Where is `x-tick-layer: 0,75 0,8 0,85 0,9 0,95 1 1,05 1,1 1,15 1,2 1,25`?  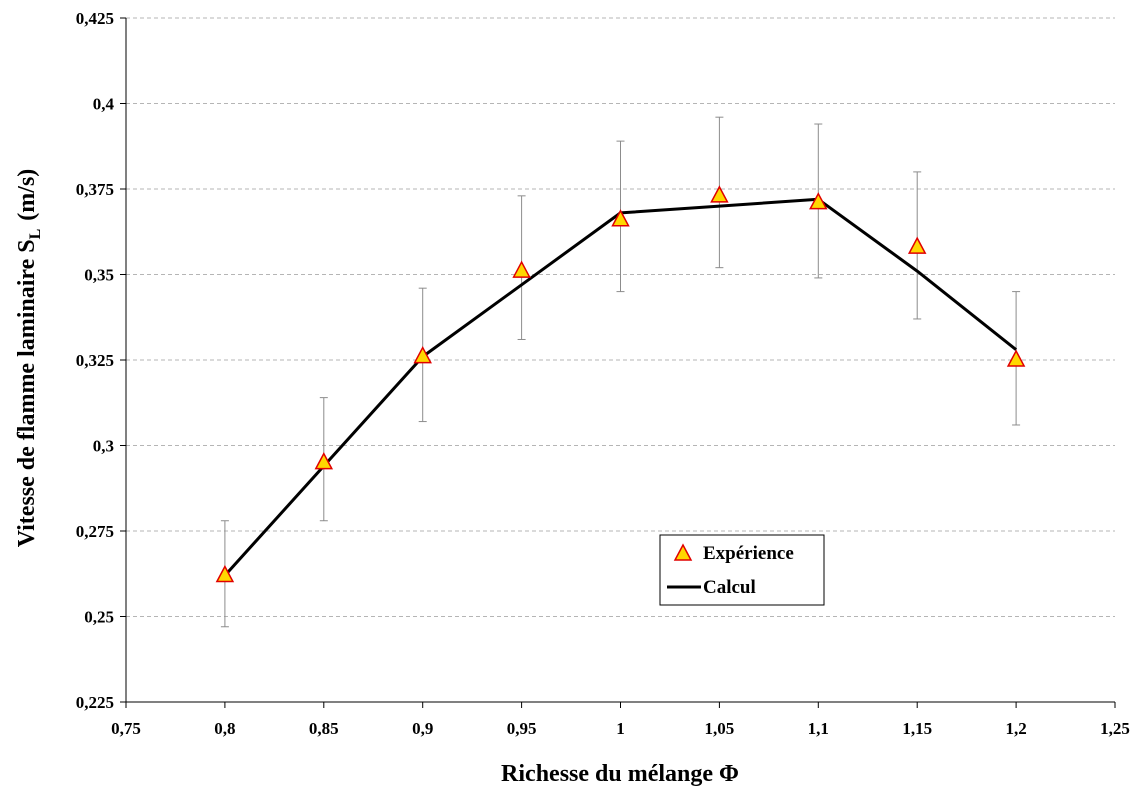 x-tick-layer: 0,75 0,8 0,85 0,9 0,95 1 1,05 1,1 1,15 1,2 1,25 is located at coordinates (620, 720).